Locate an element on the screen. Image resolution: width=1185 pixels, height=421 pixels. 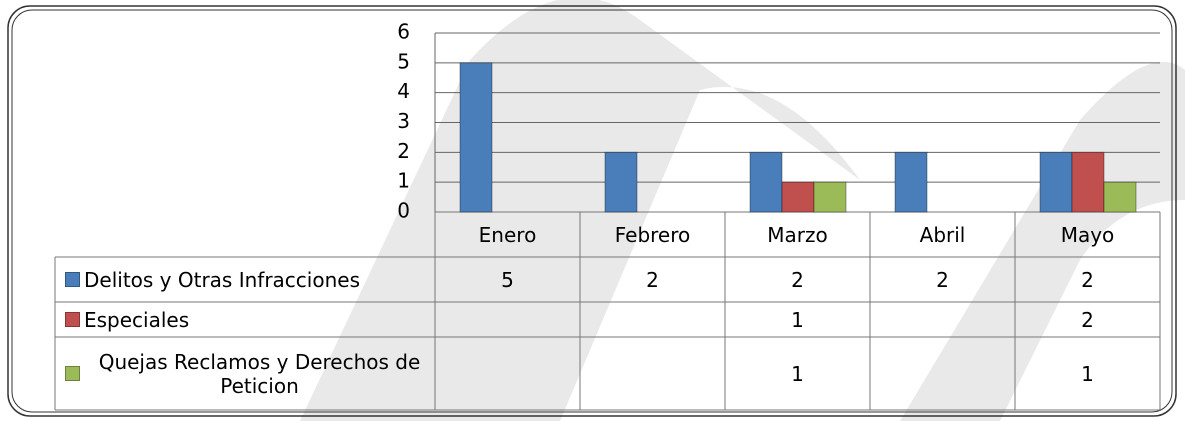
legend-entry: Especiales is located at coordinates (245, 319).